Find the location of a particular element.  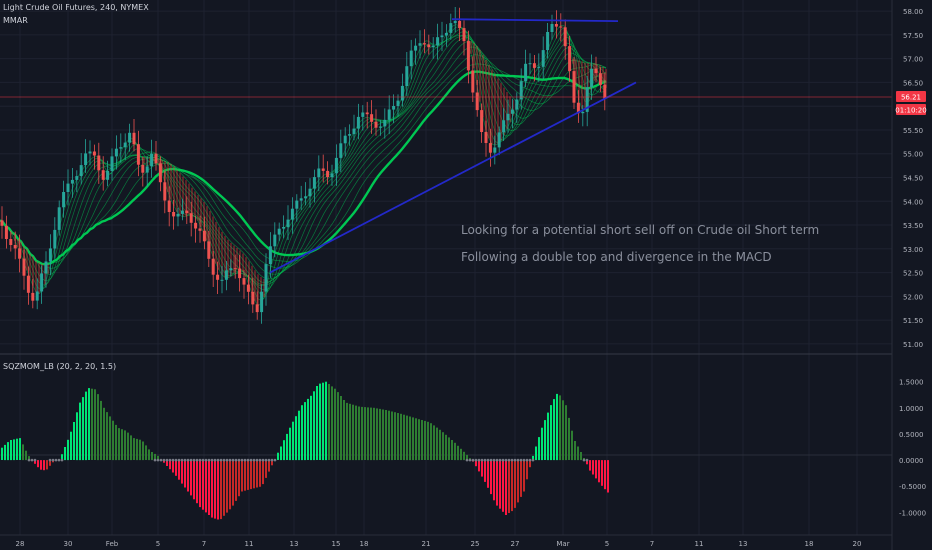

momentum-axis: 1.5000 1.0000 0.5000 0.0000 -0.5000 -1.0000 is located at coordinates (912, 448).